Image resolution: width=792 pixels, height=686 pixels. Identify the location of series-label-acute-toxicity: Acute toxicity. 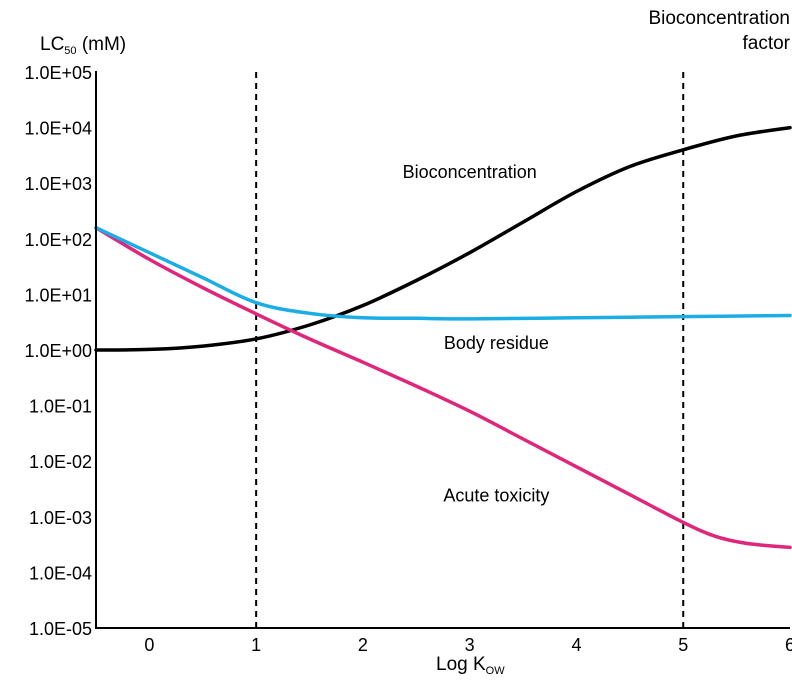
(496, 496).